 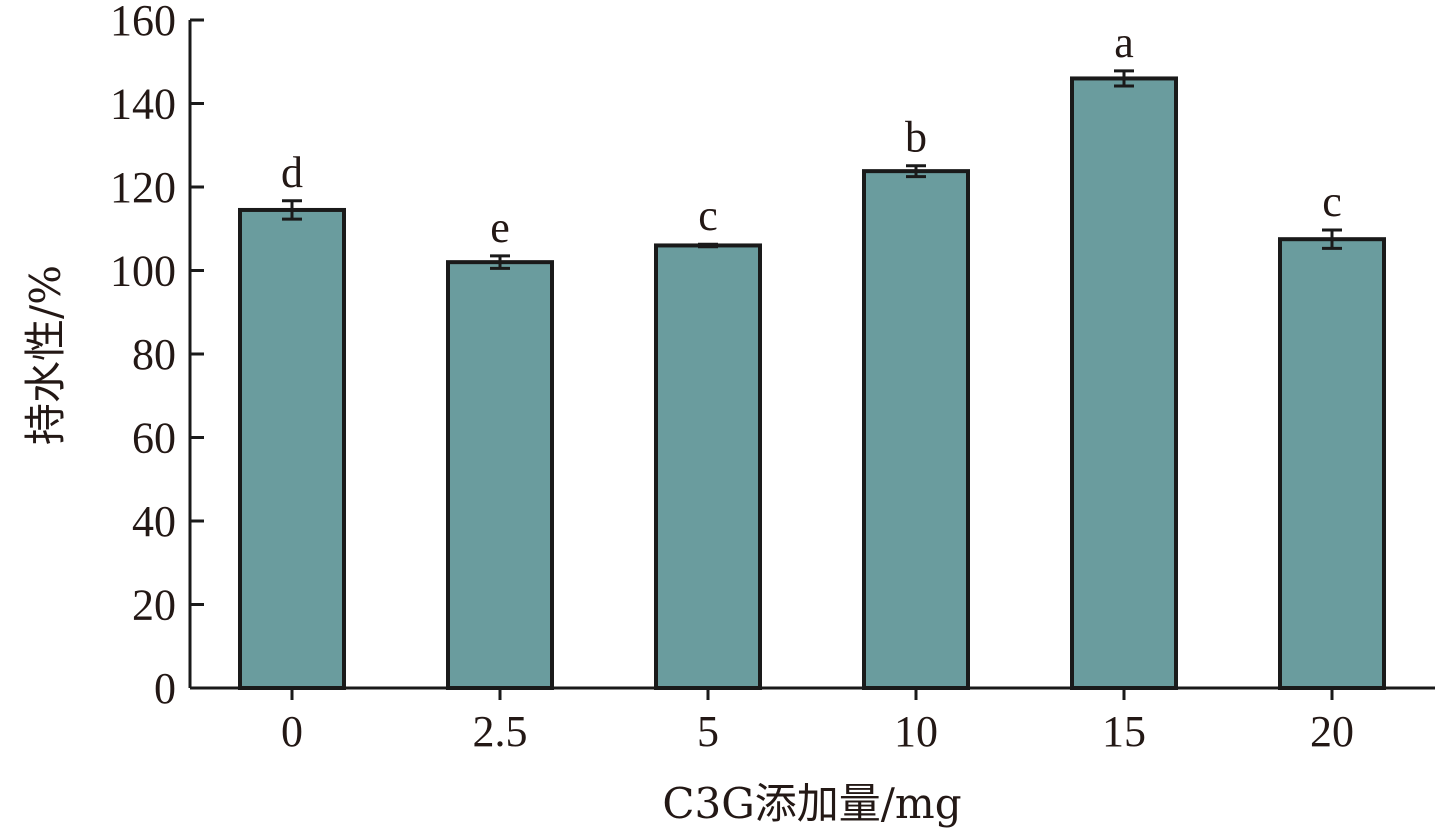 What do you see at coordinates (154, 521) in the screenshot?
I see `y-tick-label: 40` at bounding box center [154, 521].